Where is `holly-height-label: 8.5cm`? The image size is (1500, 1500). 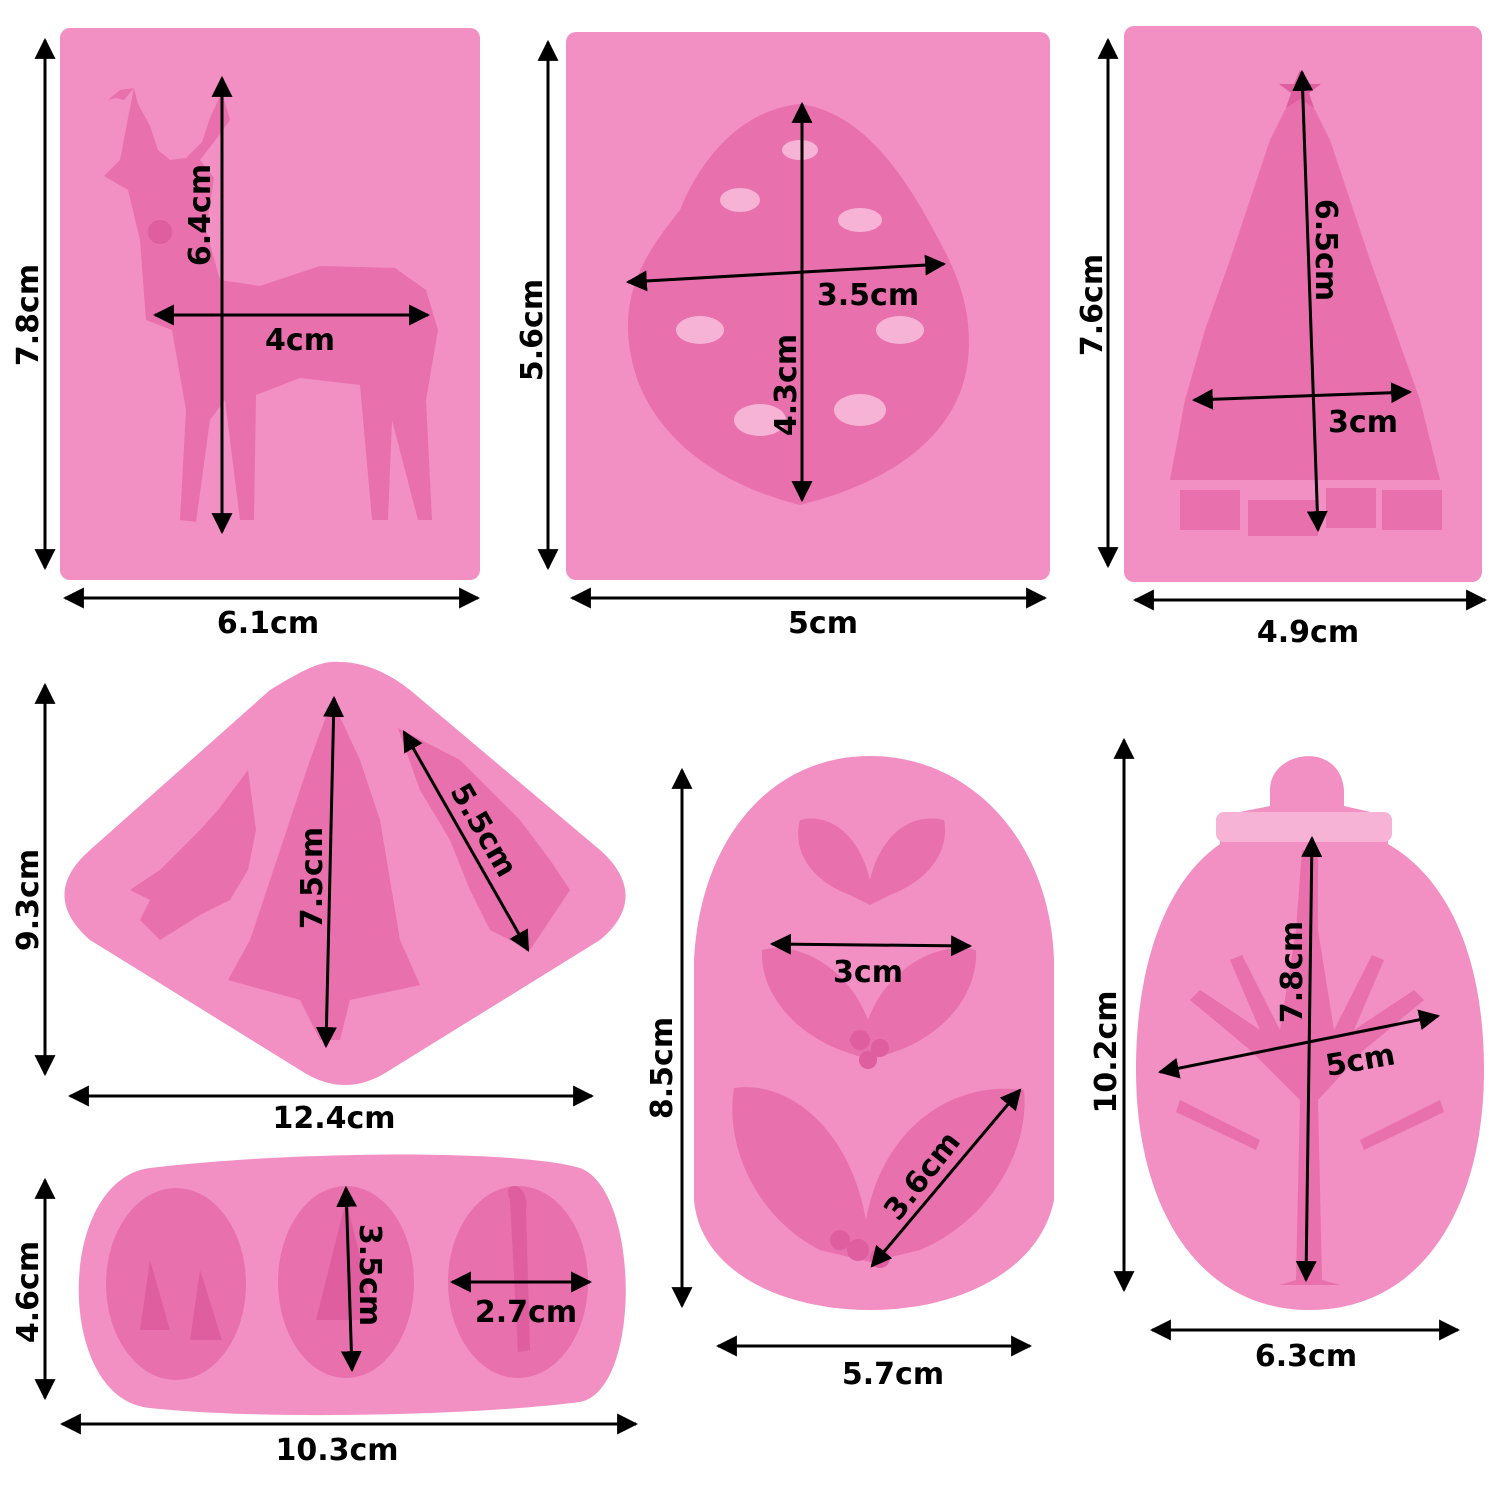
holly-height-label: 8.5cm is located at coordinates (662, 1068).